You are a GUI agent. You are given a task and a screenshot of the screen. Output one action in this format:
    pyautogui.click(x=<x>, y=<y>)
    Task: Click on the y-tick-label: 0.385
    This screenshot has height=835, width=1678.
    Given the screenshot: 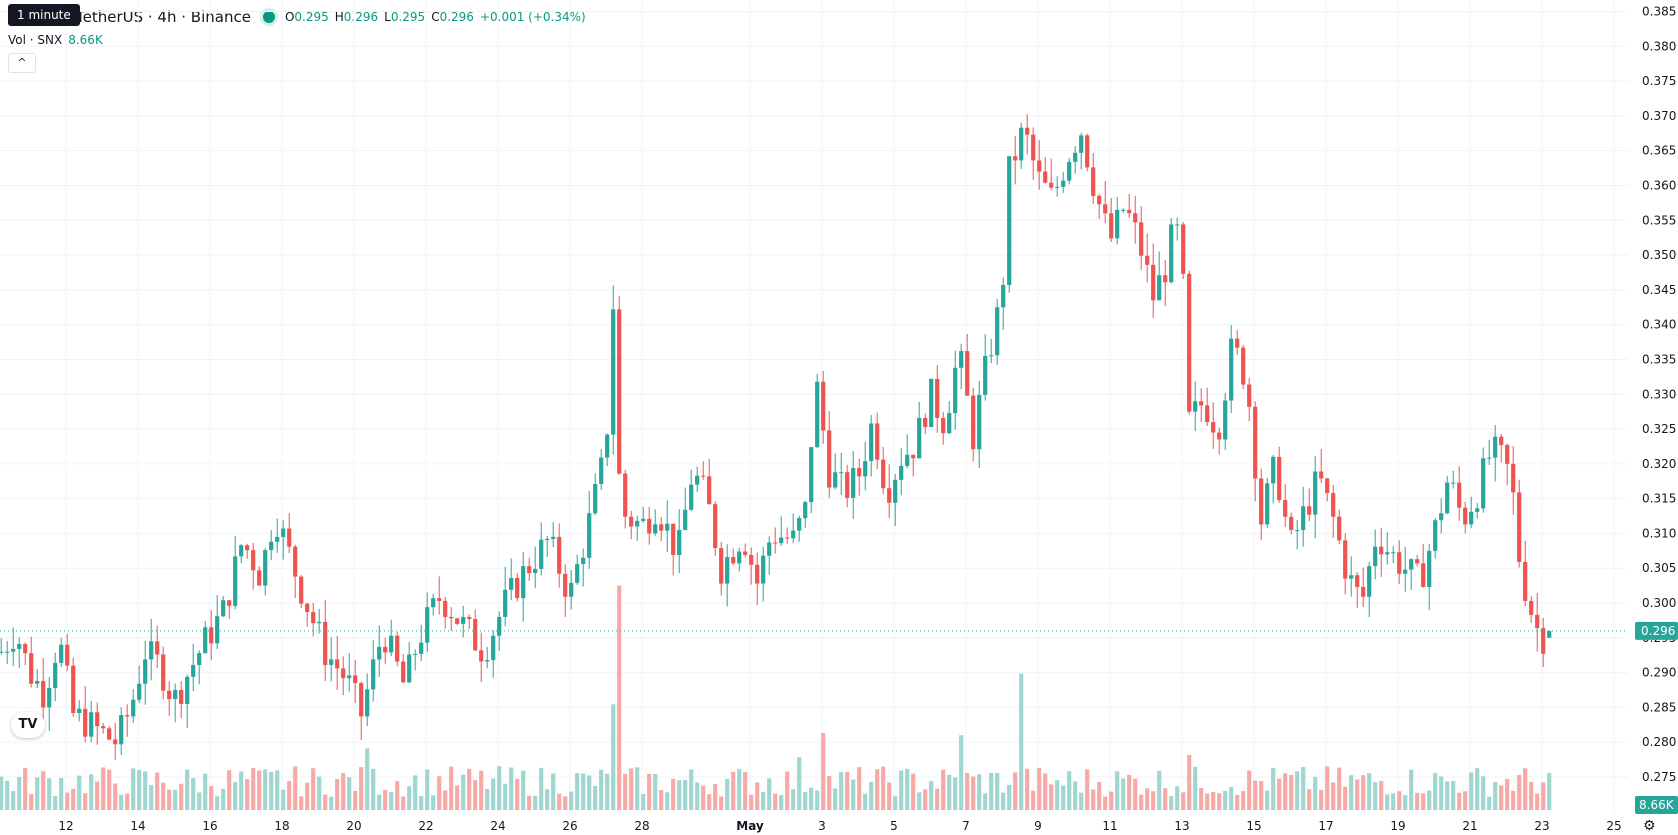 What is the action you would take?
    pyautogui.click(x=1659, y=12)
    